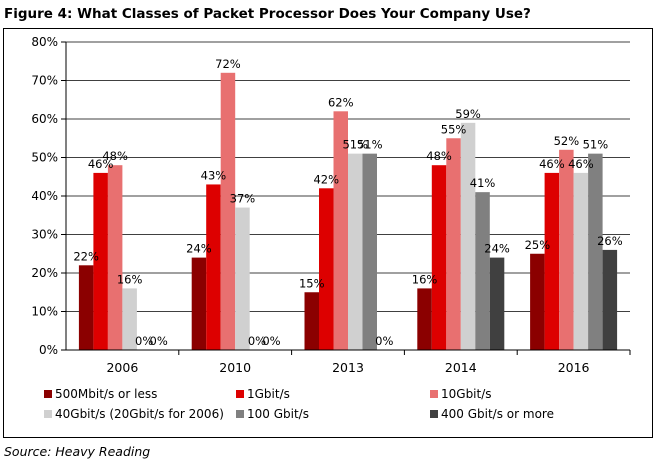 The image size is (658, 468). What do you see at coordinates (77, 451) in the screenshot?
I see `source-note: Source: Heavy Reading` at bounding box center [77, 451].